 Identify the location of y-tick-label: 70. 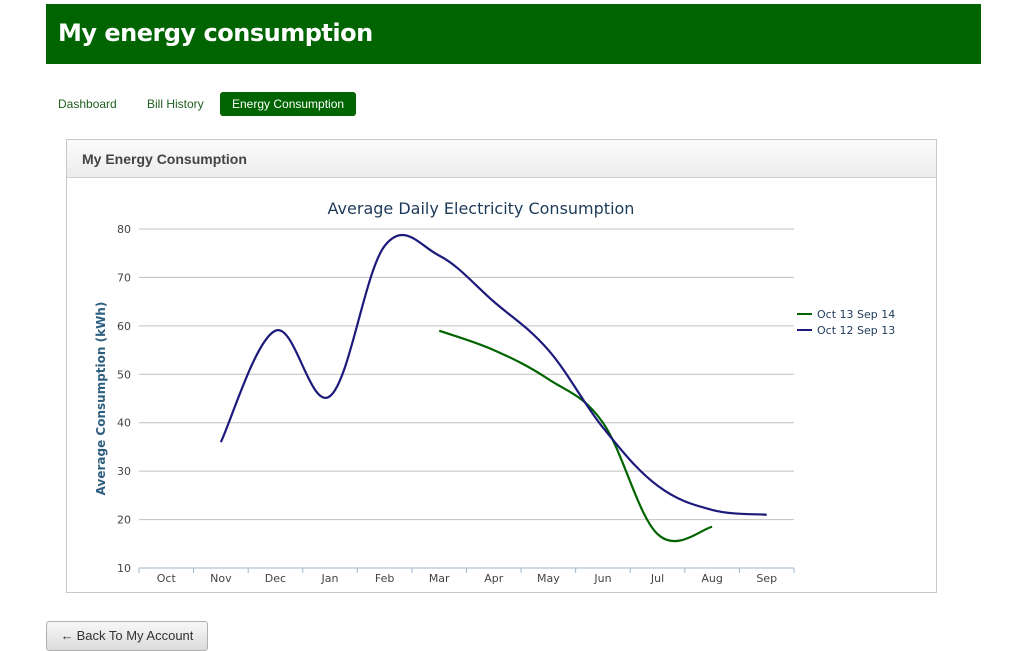
(124, 277).